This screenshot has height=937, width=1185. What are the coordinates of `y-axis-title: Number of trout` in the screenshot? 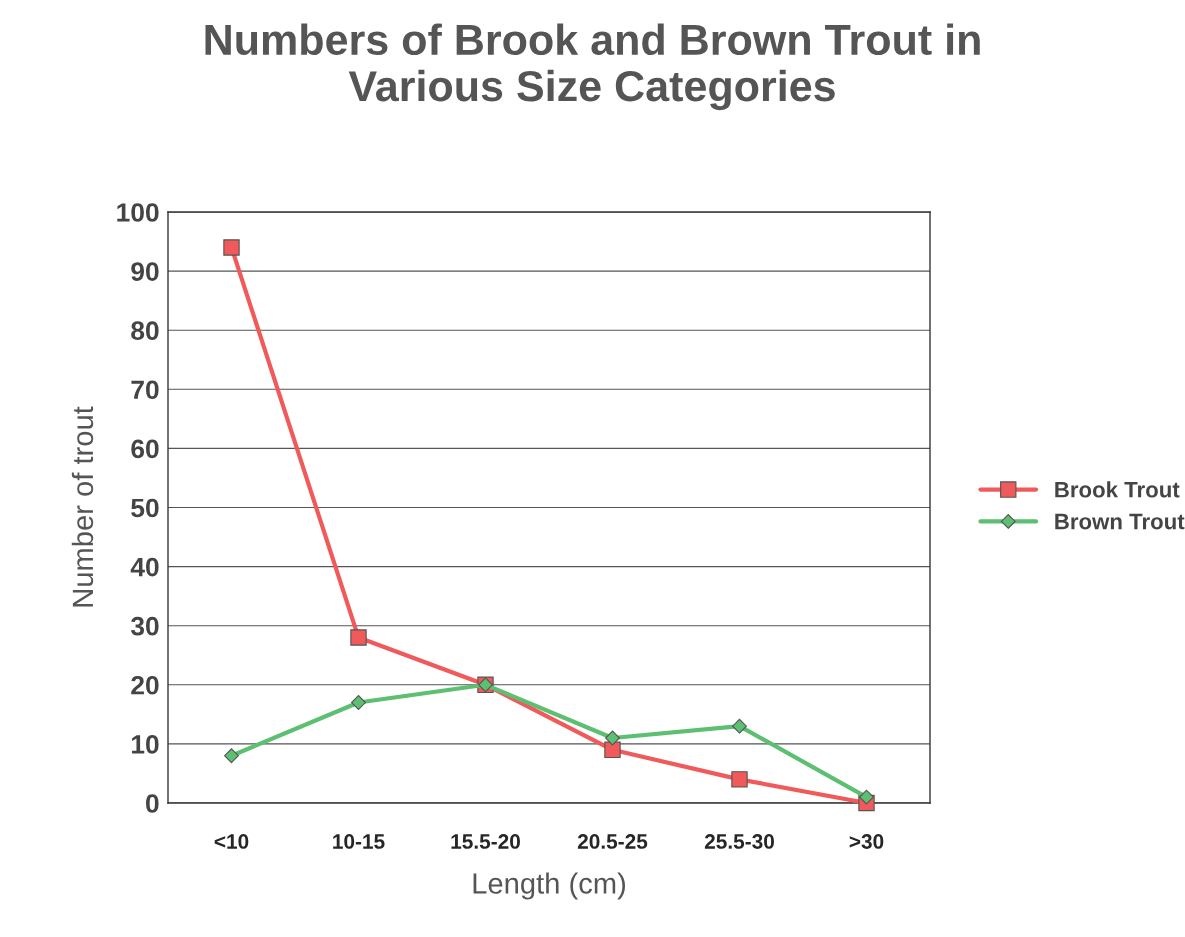 It's located at (82, 506).